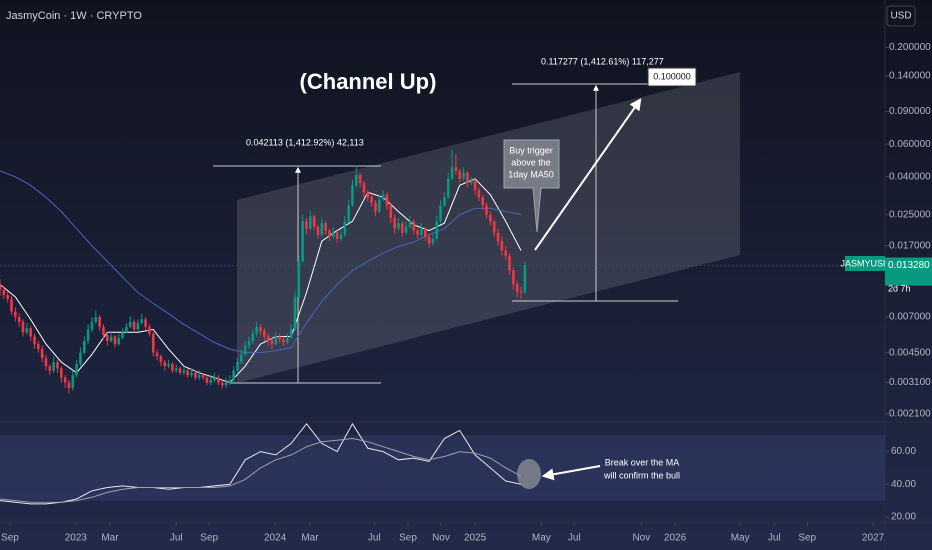 Image resolution: width=932 pixels, height=550 pixels. Describe the element at coordinates (408, 538) in the screenshot. I see `x-tick-label: Sep` at that location.